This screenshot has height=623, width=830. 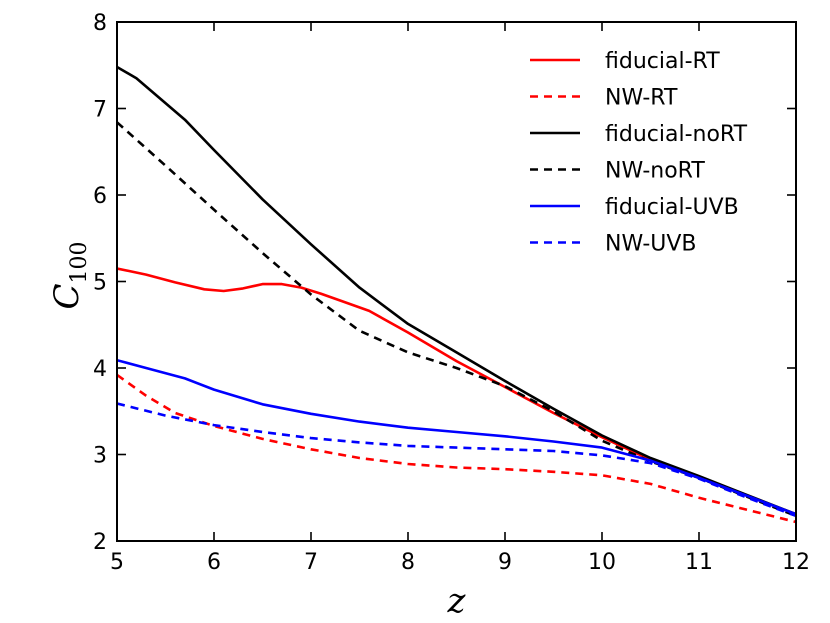 What do you see at coordinates (100, 456) in the screenshot?
I see `y-tick-label: 3` at bounding box center [100, 456].